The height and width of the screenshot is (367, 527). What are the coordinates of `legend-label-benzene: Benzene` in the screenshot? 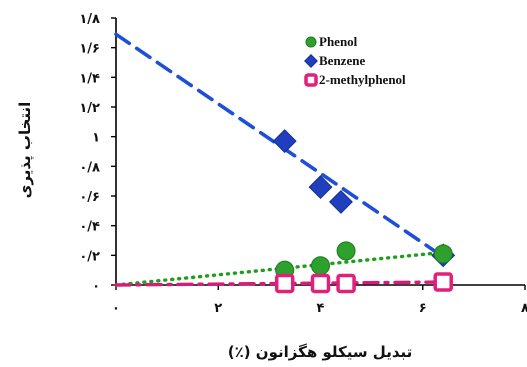 It's located at (342, 60).